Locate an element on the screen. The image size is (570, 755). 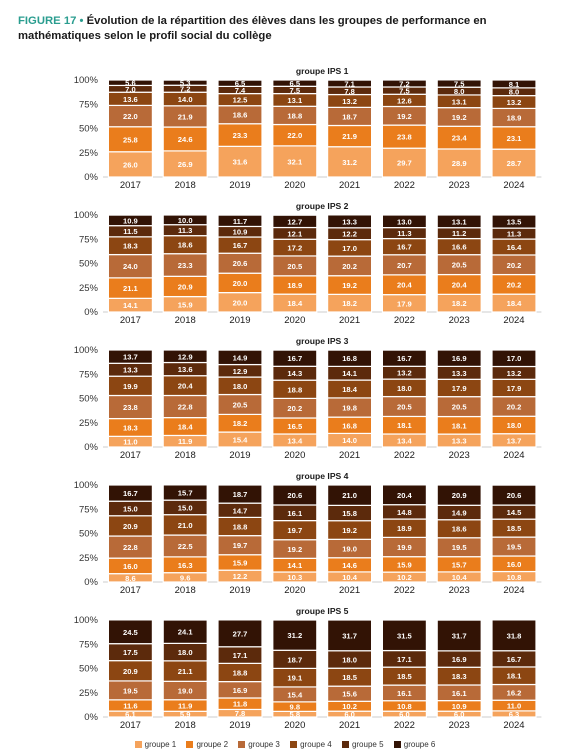
data-label: 18.0 is located at coordinates (514, 425).